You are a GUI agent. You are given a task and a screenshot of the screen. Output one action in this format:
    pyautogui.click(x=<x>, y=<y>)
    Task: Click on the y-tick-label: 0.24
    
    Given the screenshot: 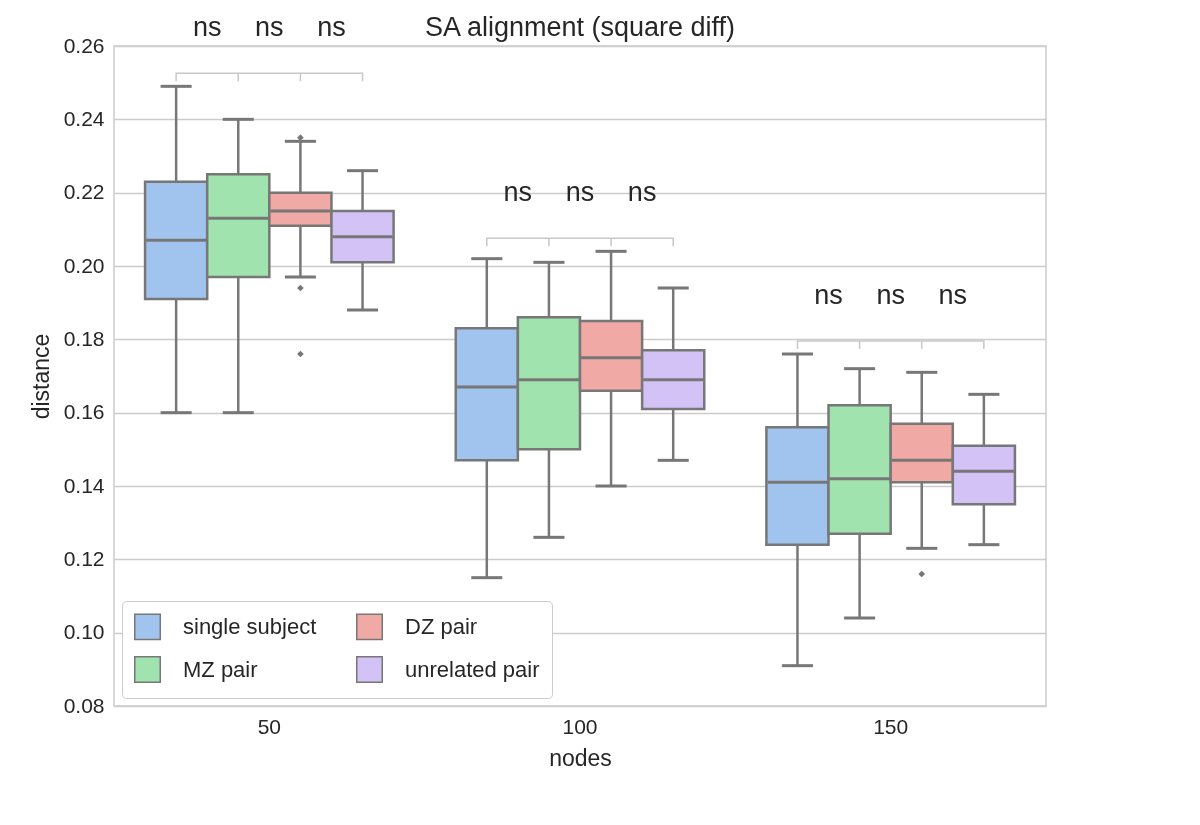 What is the action you would take?
    pyautogui.click(x=84, y=118)
    